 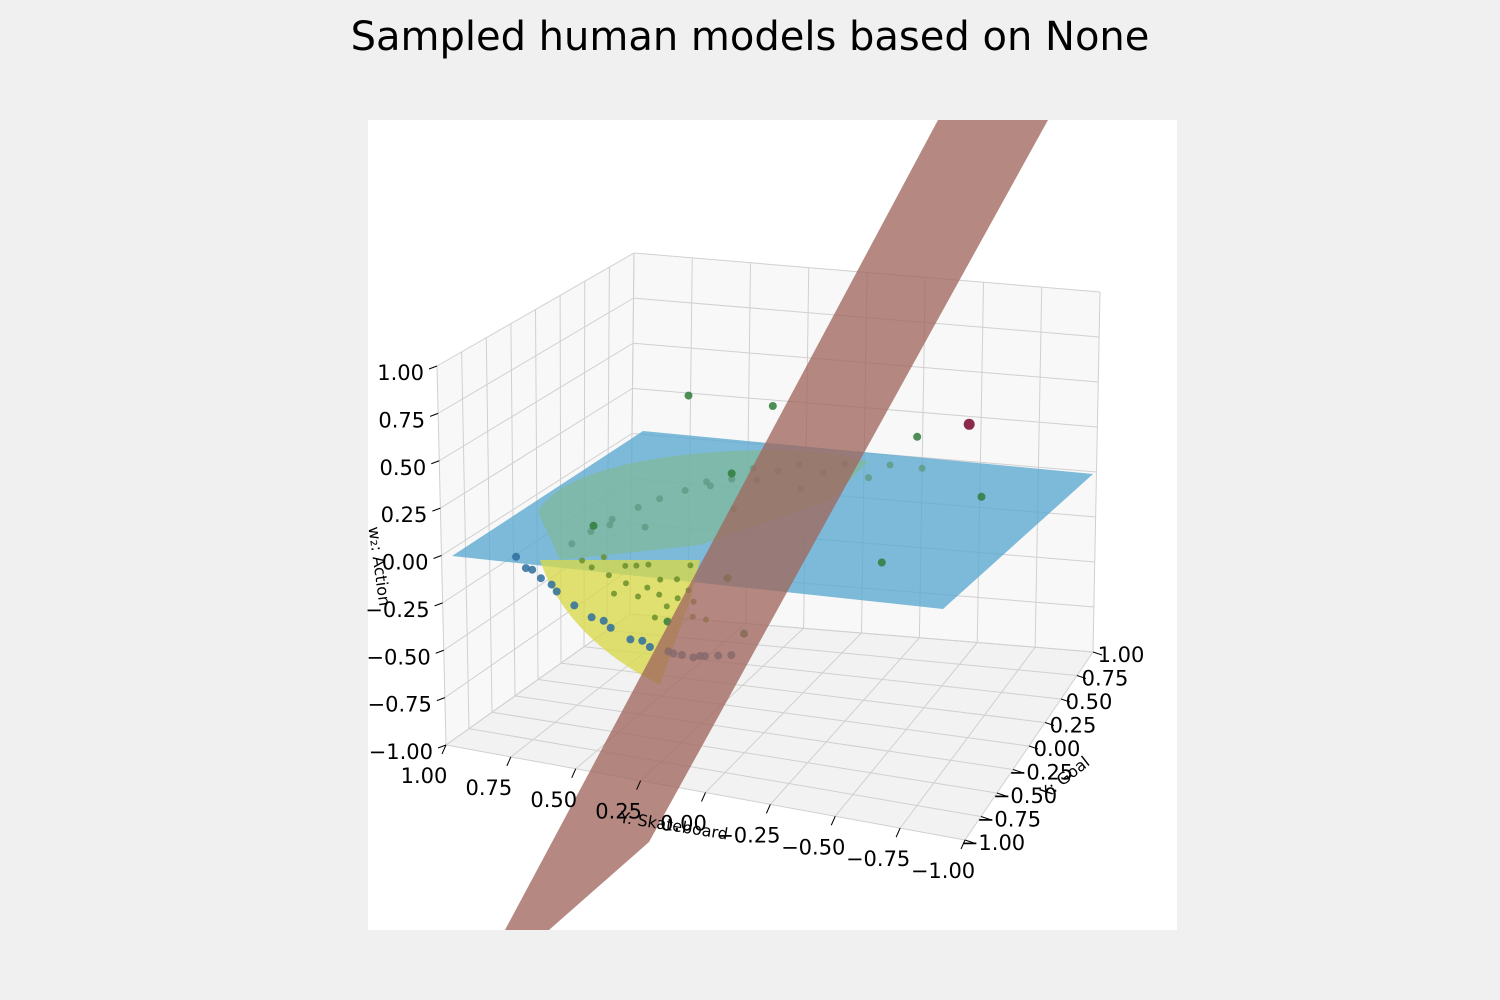 What do you see at coordinates (398, 657) in the screenshot?
I see `z-tick-label: −0.50` at bounding box center [398, 657].